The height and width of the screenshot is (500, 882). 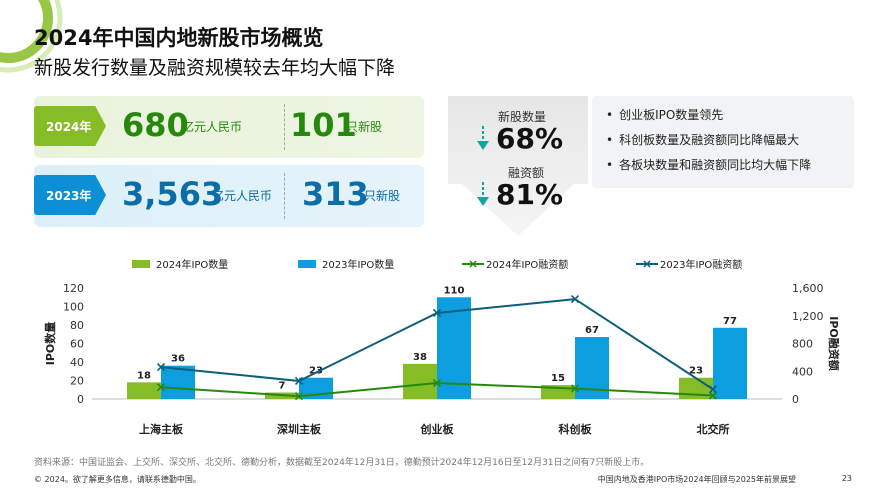 I want to click on y2-axis-title: IPO融资额, so click(x=834, y=343).